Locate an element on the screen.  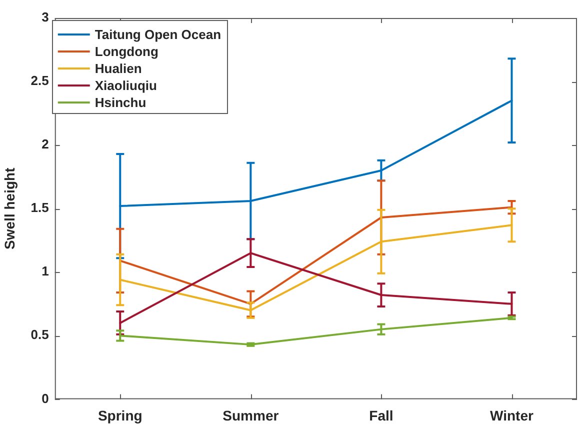
y-axis-title: Swell height is located at coordinates (9, 208).